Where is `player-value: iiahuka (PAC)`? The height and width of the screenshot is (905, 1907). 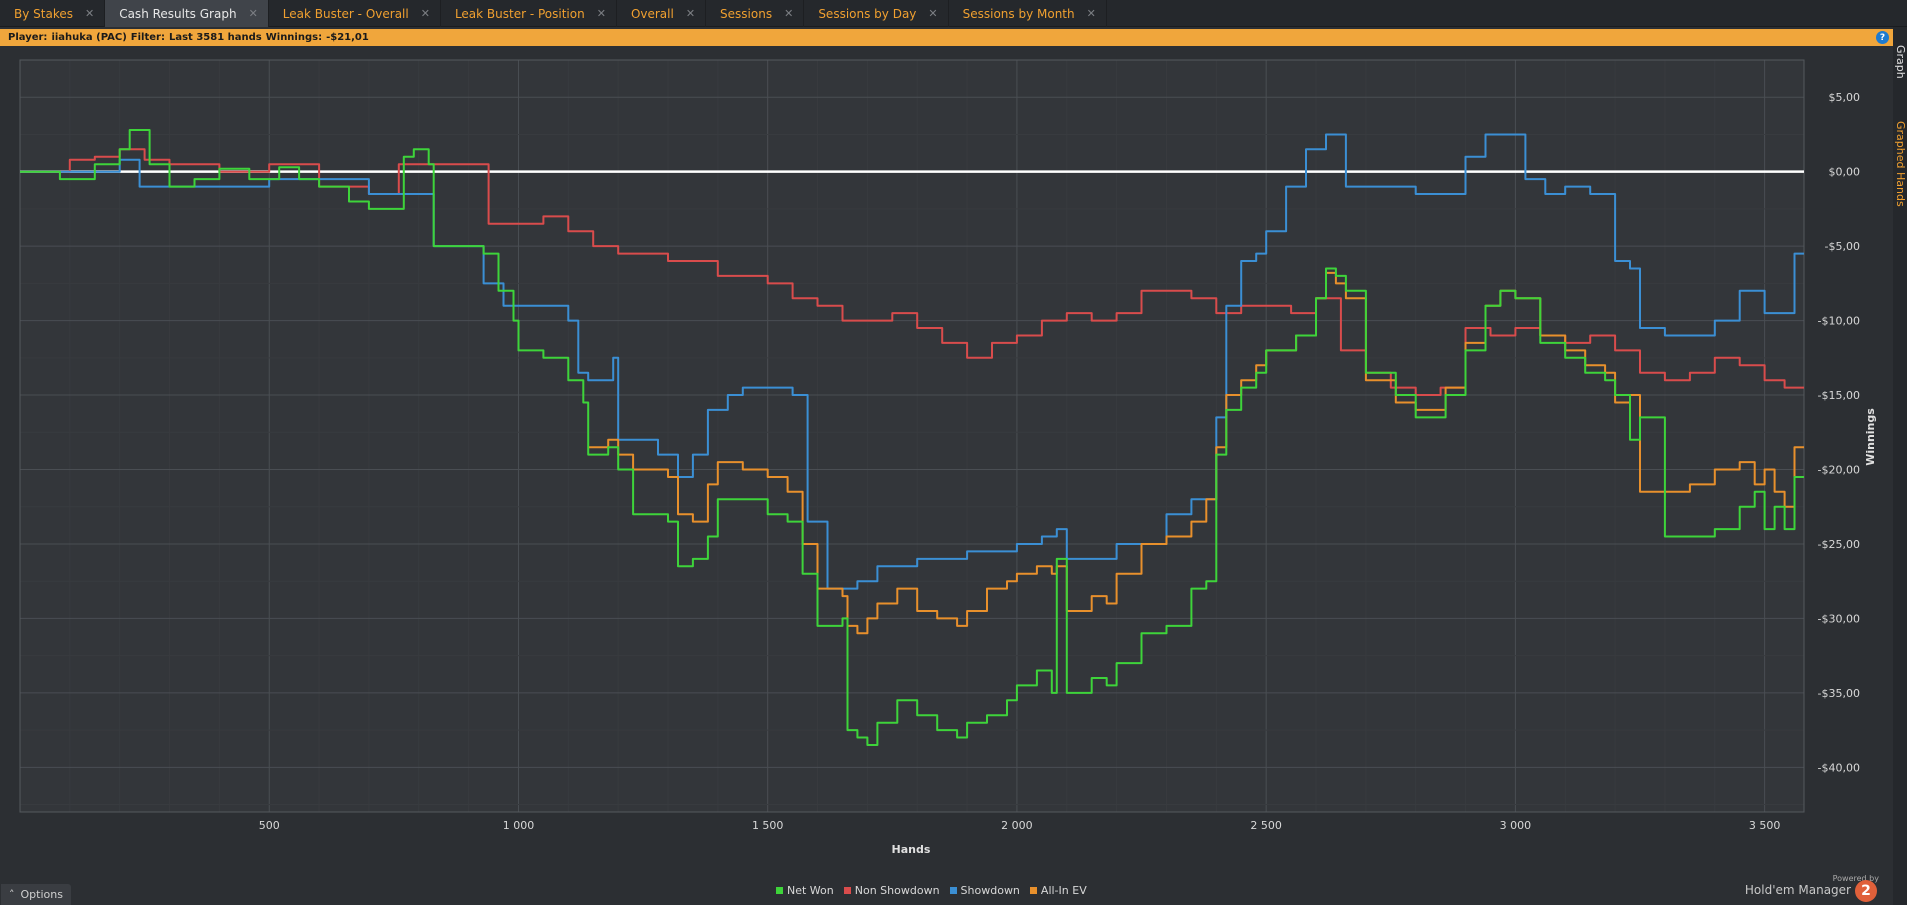 player-value: iiahuka (PAC) is located at coordinates (89, 37).